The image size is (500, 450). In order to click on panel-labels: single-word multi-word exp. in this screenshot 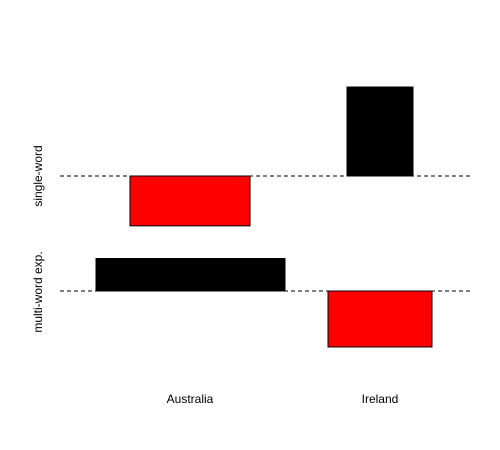, I will do `click(38, 238)`.